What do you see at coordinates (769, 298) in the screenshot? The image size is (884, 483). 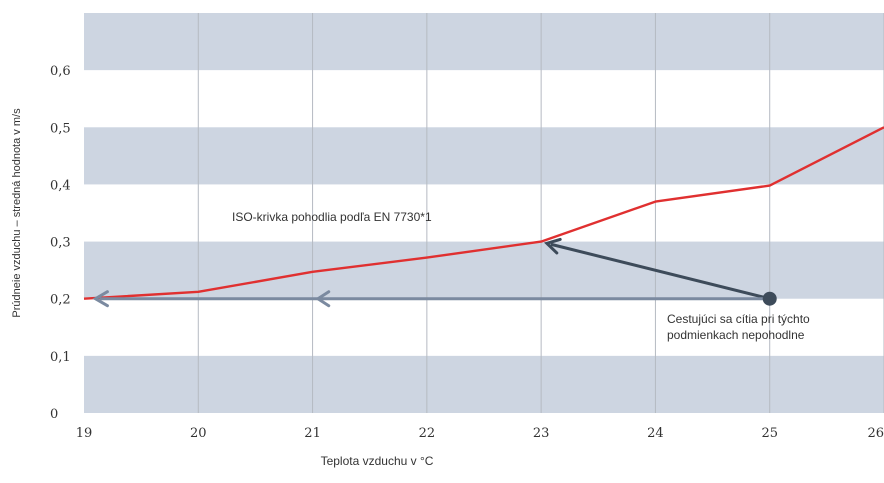 I see `annotation-point` at bounding box center [769, 298].